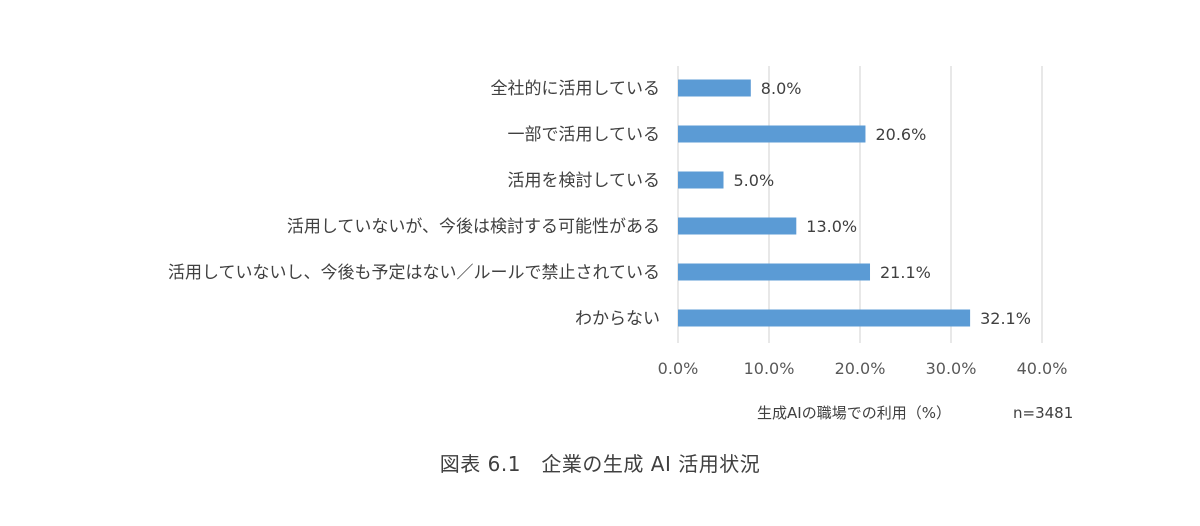 Image resolution: width=1200 pixels, height=526 pixels. Describe the element at coordinates (769, 368) in the screenshot. I see `x-tick-label: 10.0%` at that location.